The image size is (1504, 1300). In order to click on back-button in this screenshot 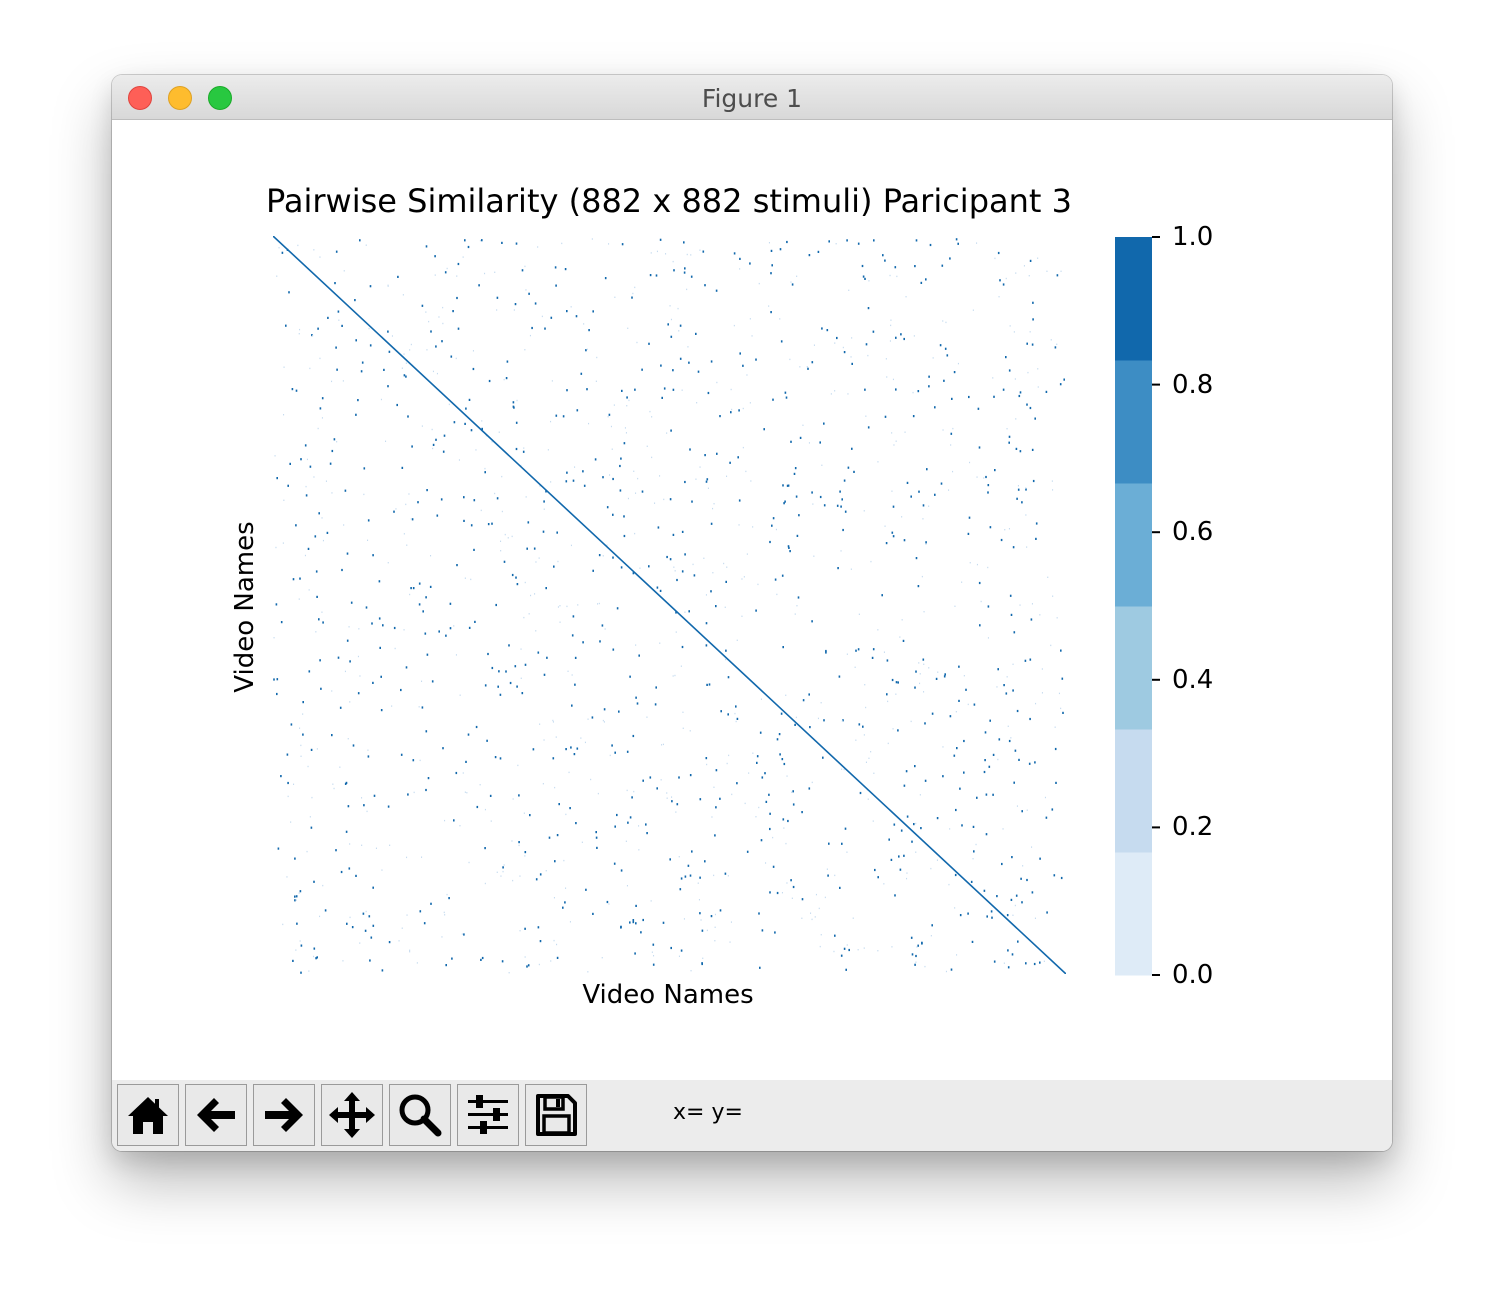, I will do `click(216, 1115)`.